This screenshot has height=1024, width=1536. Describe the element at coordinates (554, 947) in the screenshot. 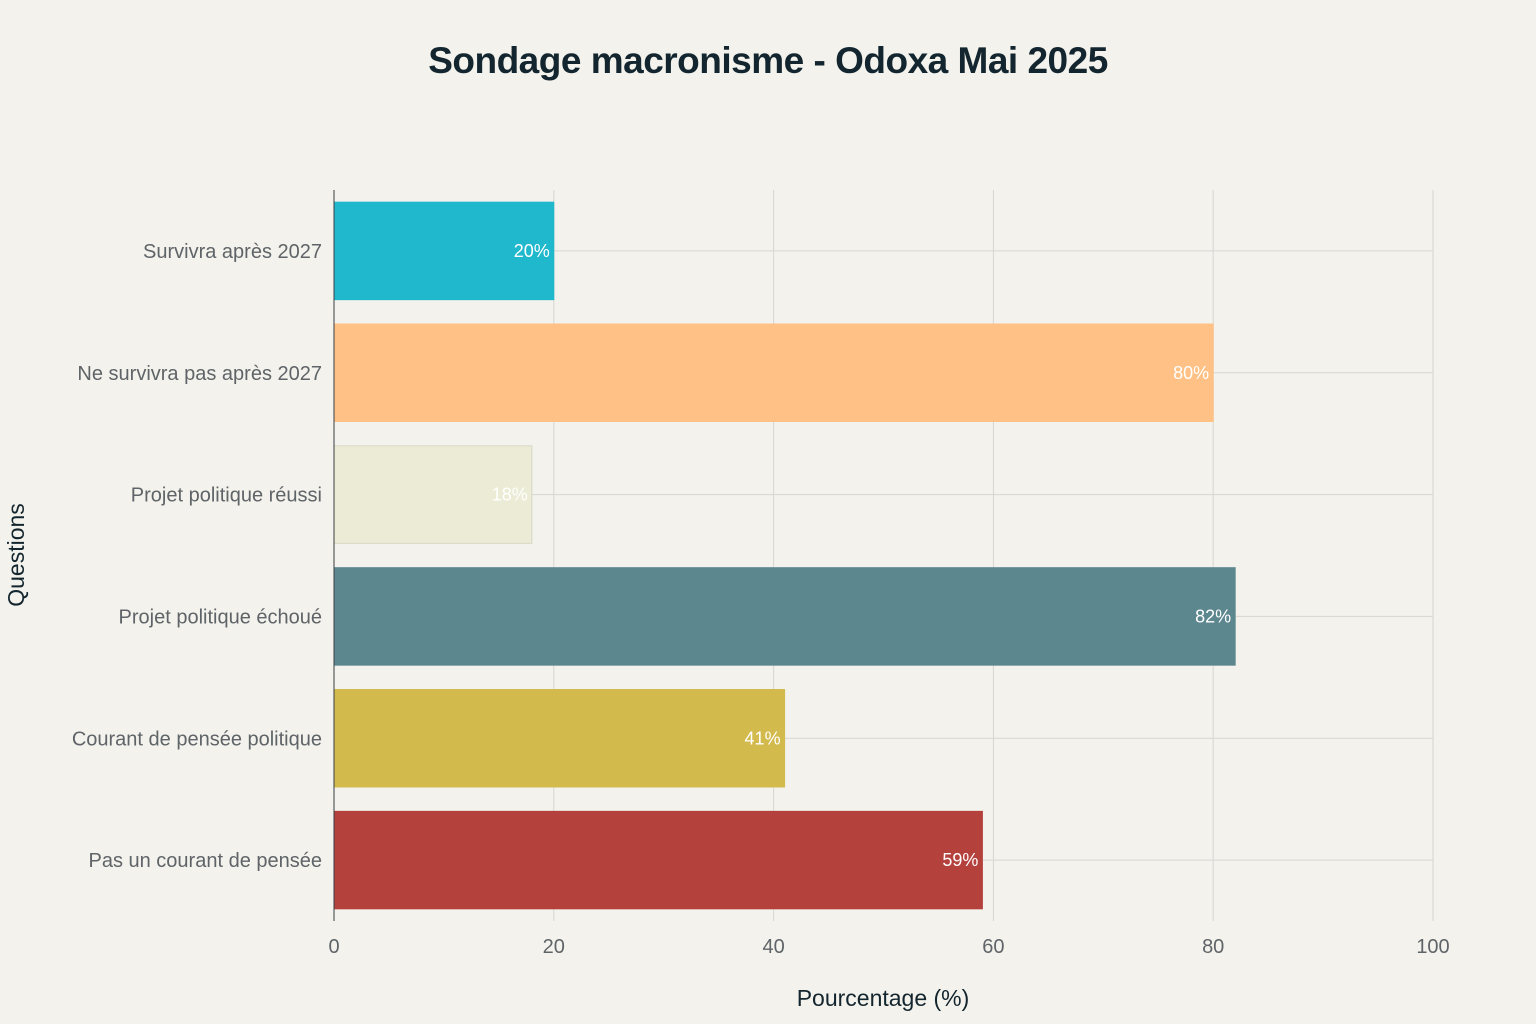

I see `x-tick-label: 20` at that location.